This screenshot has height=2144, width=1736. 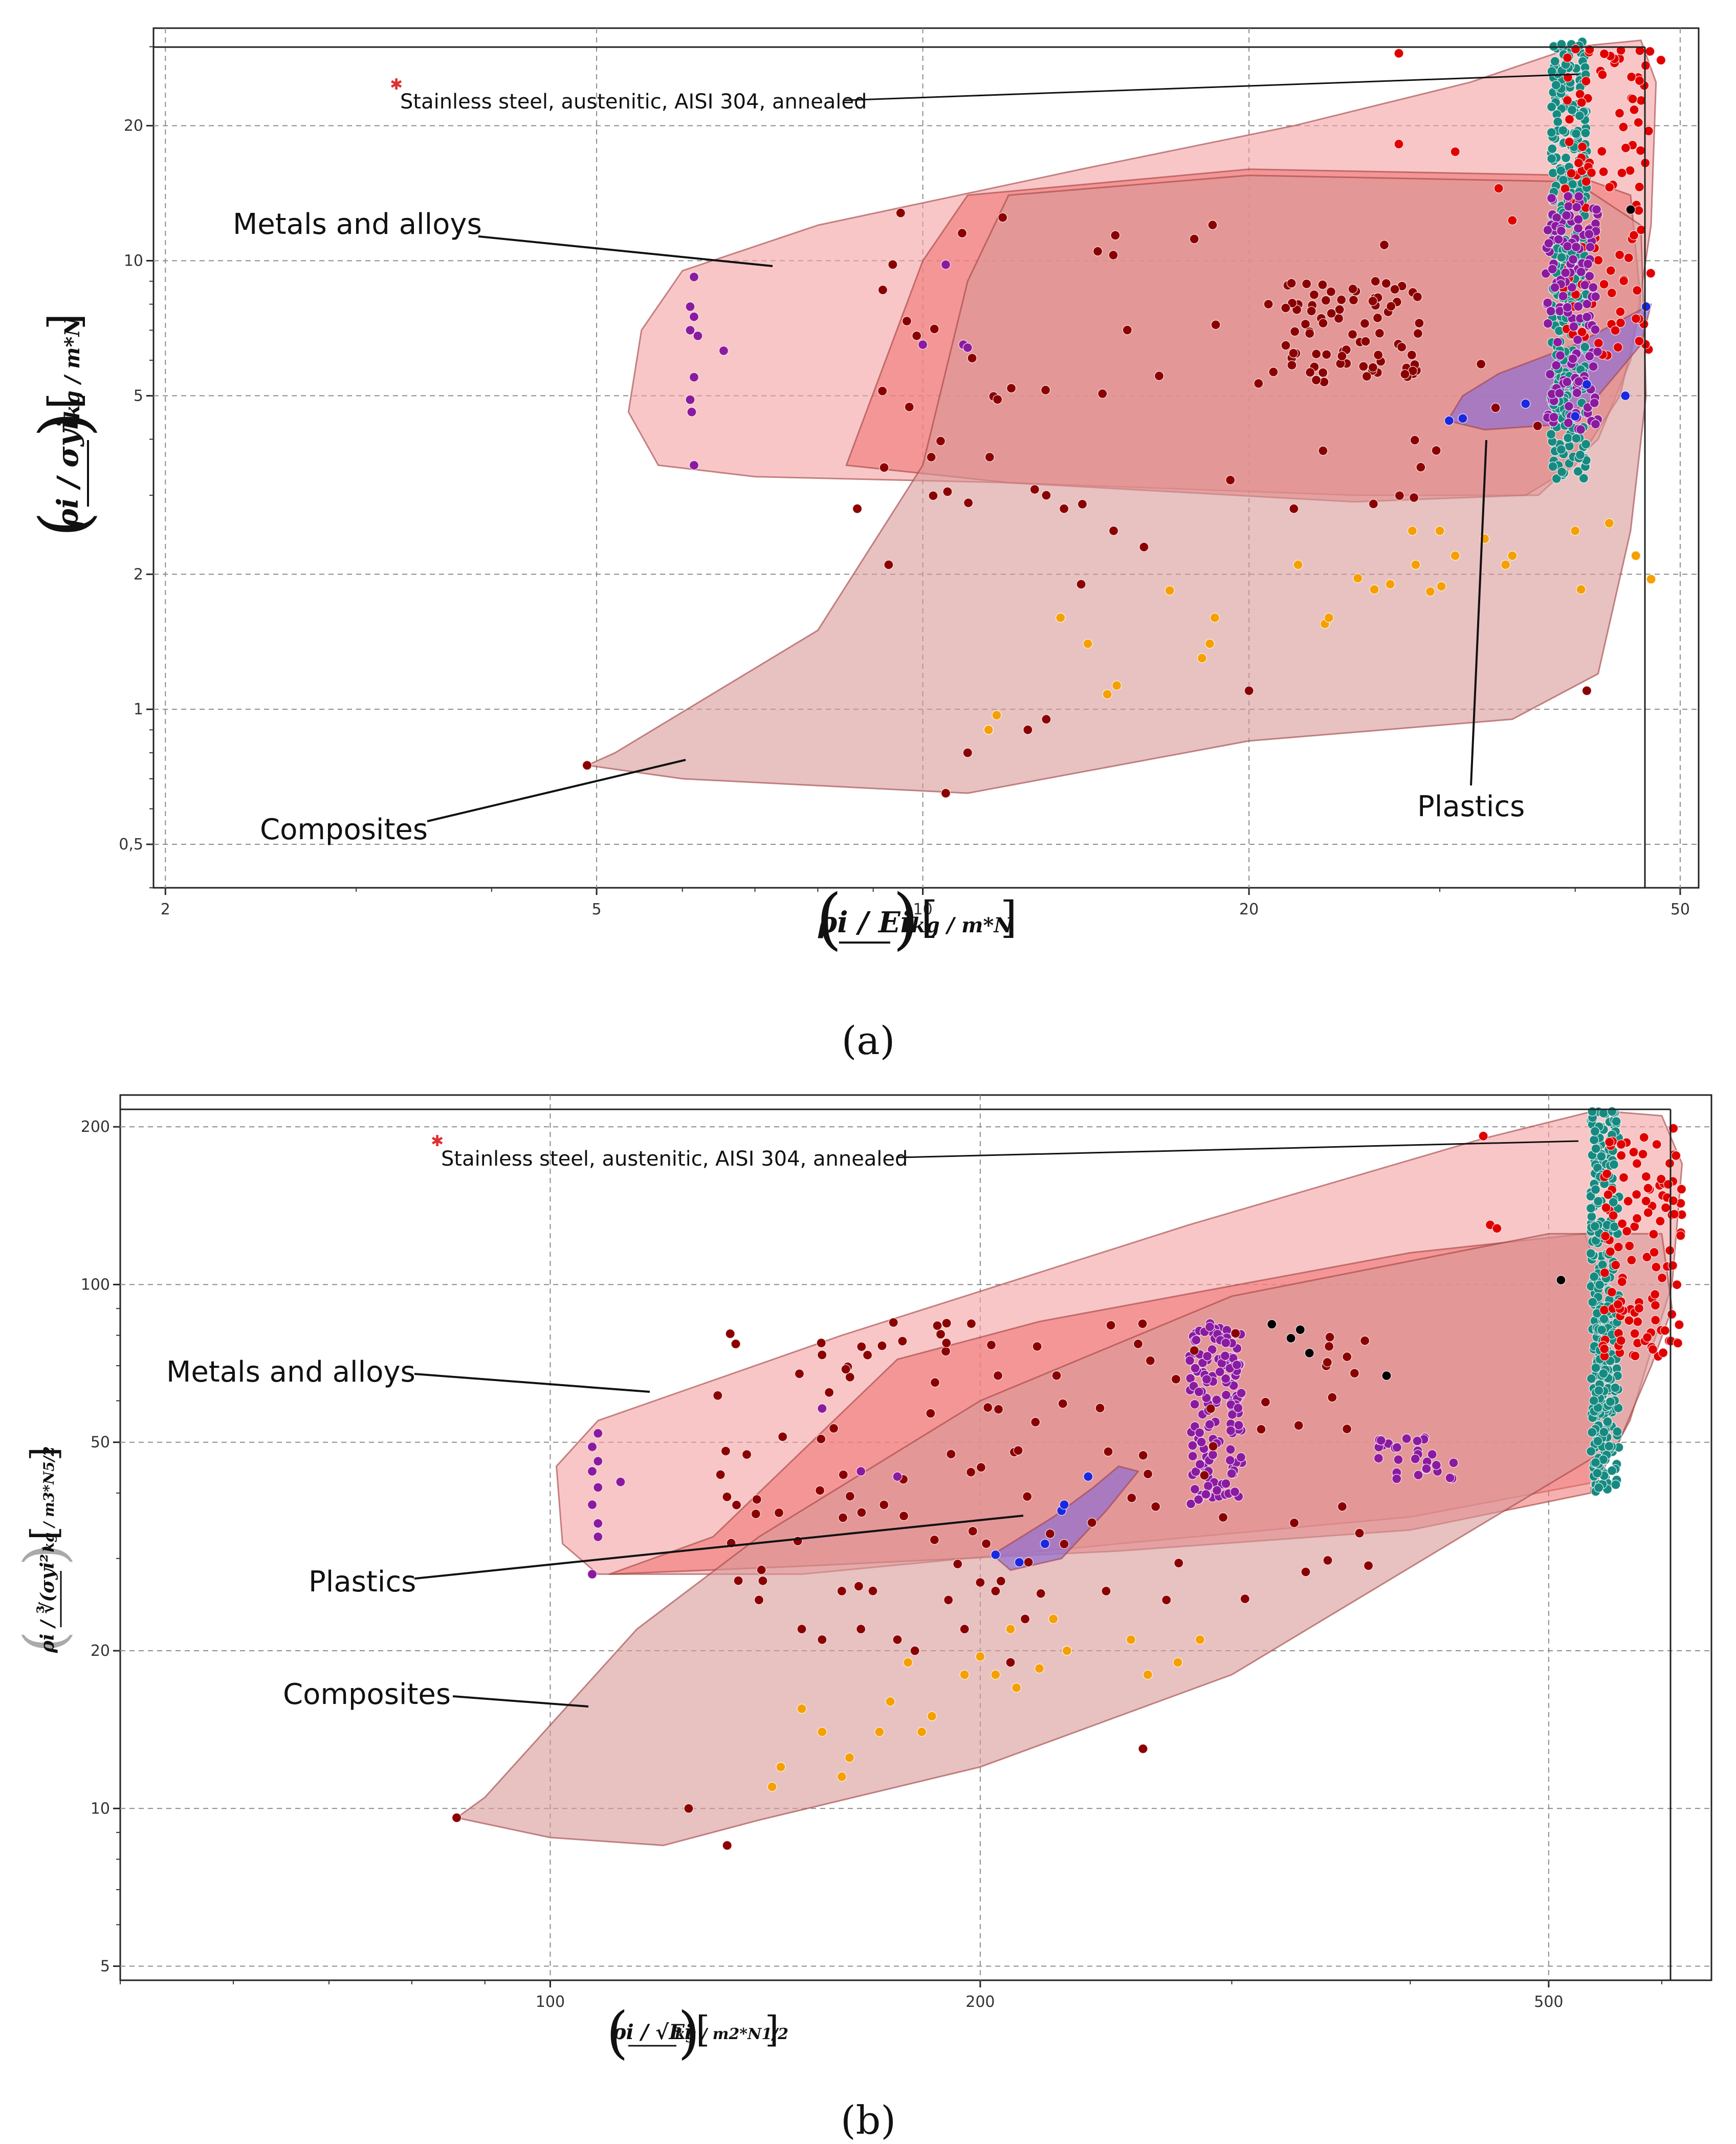 I want to click on chart-a-point-red-outliers, so click(x=1498, y=188).